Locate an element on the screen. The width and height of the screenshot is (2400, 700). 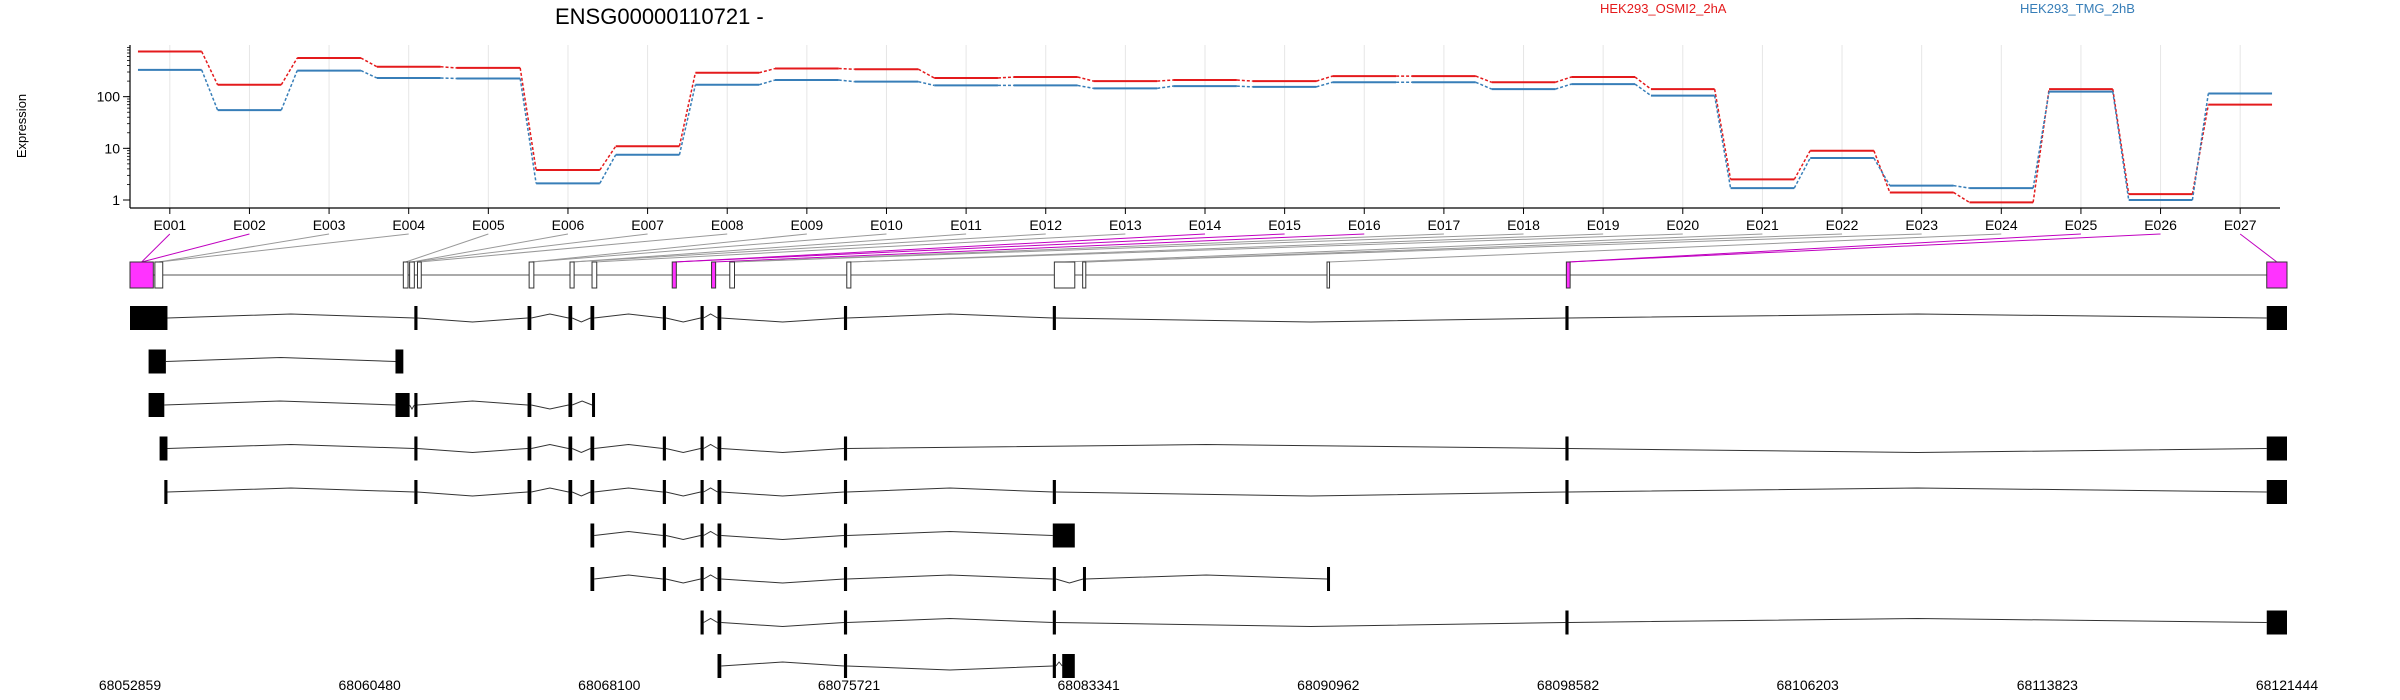
x-tick-label: E005 is located at coordinates (488, 225).